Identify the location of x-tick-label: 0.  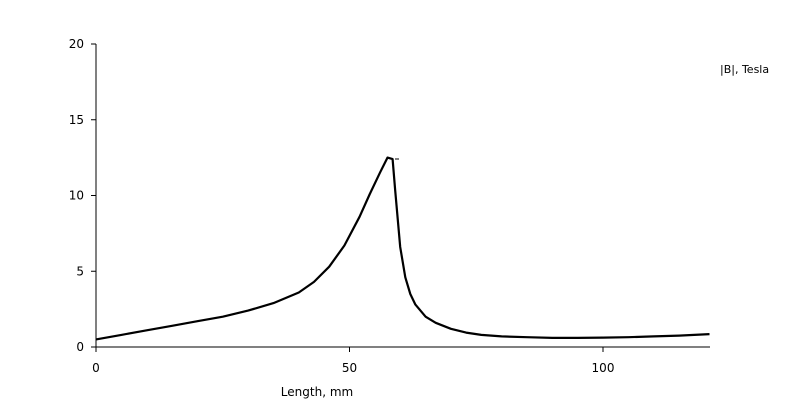
(96, 368).